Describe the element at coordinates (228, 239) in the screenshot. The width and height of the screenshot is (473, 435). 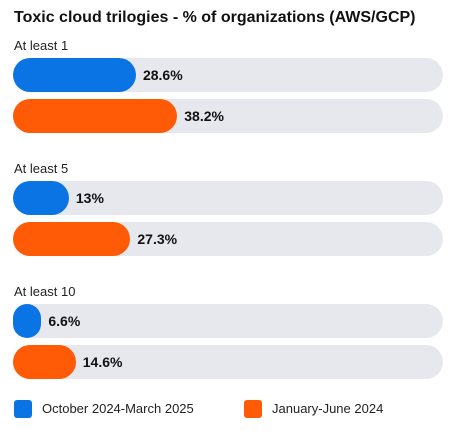
I see `bar-track: 27.3%` at that location.